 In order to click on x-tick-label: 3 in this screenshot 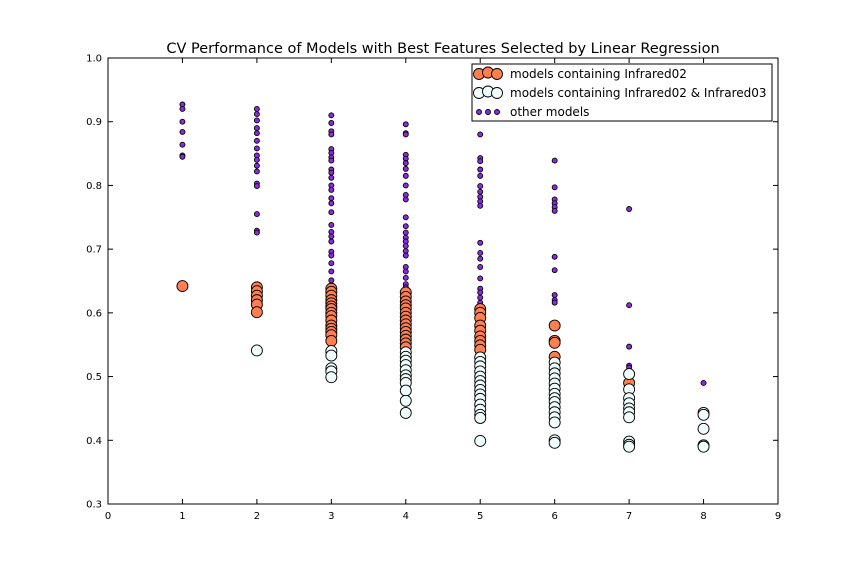, I will do `click(331, 516)`.